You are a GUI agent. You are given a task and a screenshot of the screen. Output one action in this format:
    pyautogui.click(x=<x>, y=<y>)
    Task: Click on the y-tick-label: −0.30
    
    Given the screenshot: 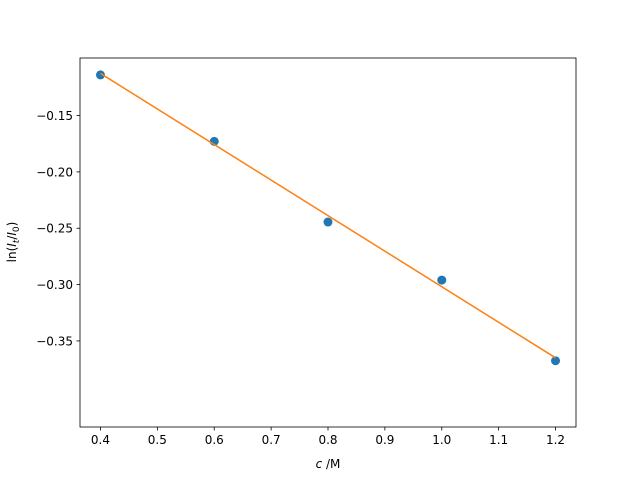 What is the action you would take?
    pyautogui.click(x=54, y=285)
    